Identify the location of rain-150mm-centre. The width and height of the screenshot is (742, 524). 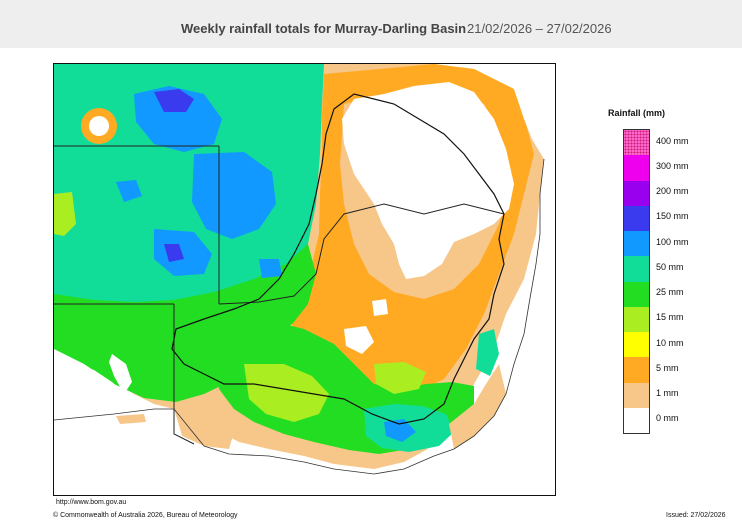
(174, 253).